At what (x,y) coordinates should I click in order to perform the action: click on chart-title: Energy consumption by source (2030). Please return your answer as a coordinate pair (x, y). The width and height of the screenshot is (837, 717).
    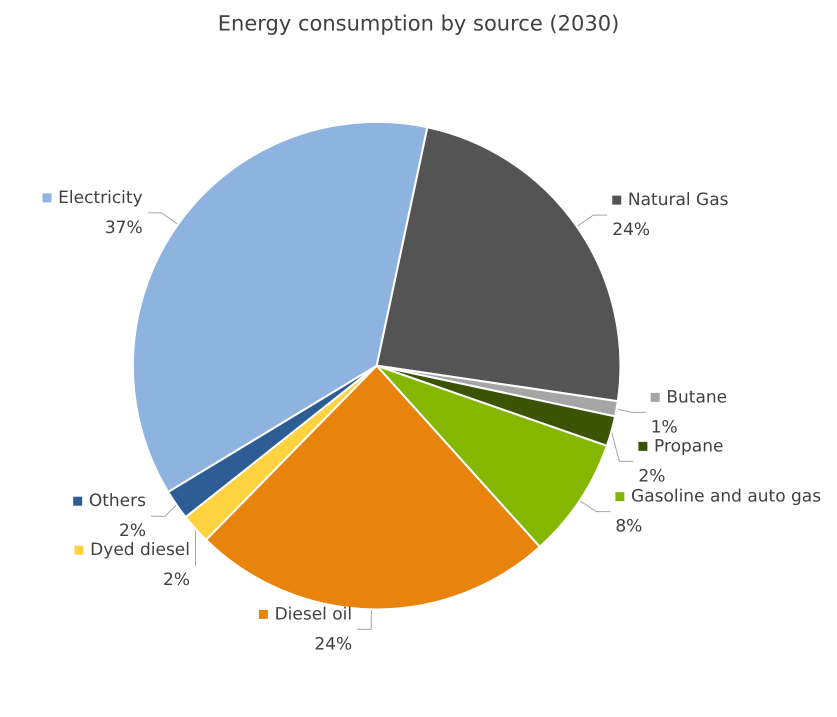
    Looking at the image, I should click on (419, 24).